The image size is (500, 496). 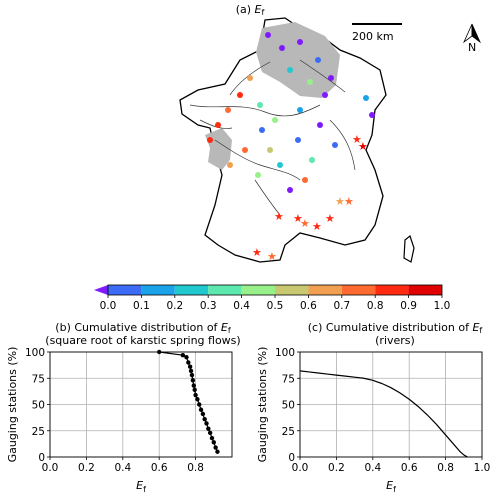 I want to click on colorbar-extend-arrow, so click(x=101, y=290).